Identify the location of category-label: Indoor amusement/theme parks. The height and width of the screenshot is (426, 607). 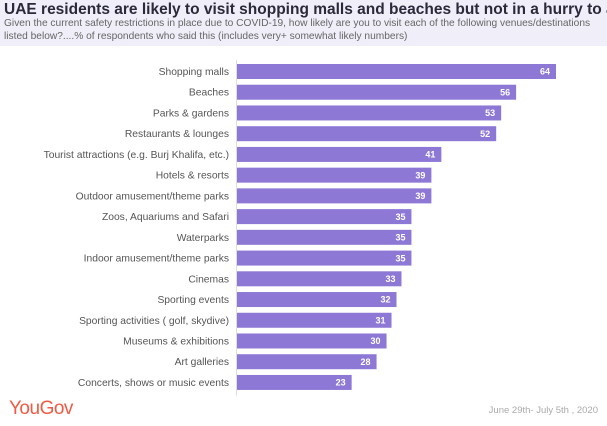
(156, 259).